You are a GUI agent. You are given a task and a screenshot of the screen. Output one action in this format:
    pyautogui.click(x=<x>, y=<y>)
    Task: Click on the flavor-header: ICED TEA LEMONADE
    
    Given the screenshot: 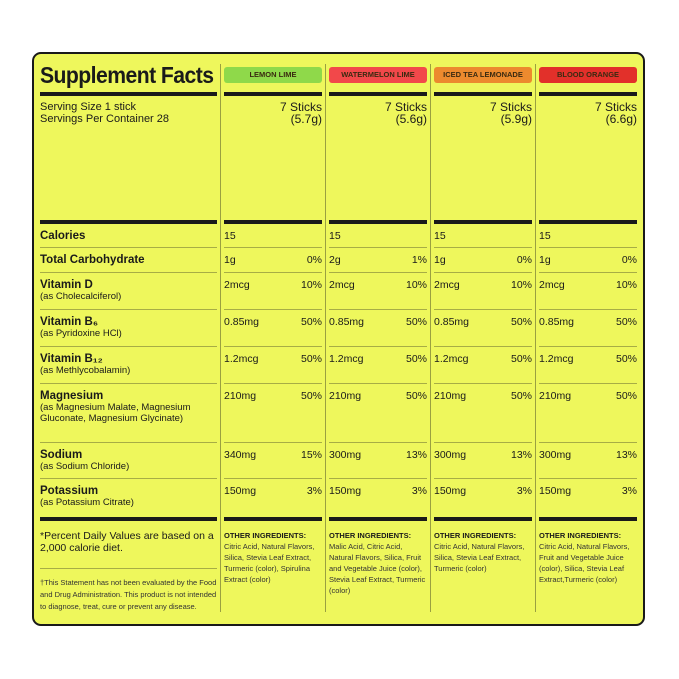 What is the action you would take?
    pyautogui.click(x=483, y=77)
    